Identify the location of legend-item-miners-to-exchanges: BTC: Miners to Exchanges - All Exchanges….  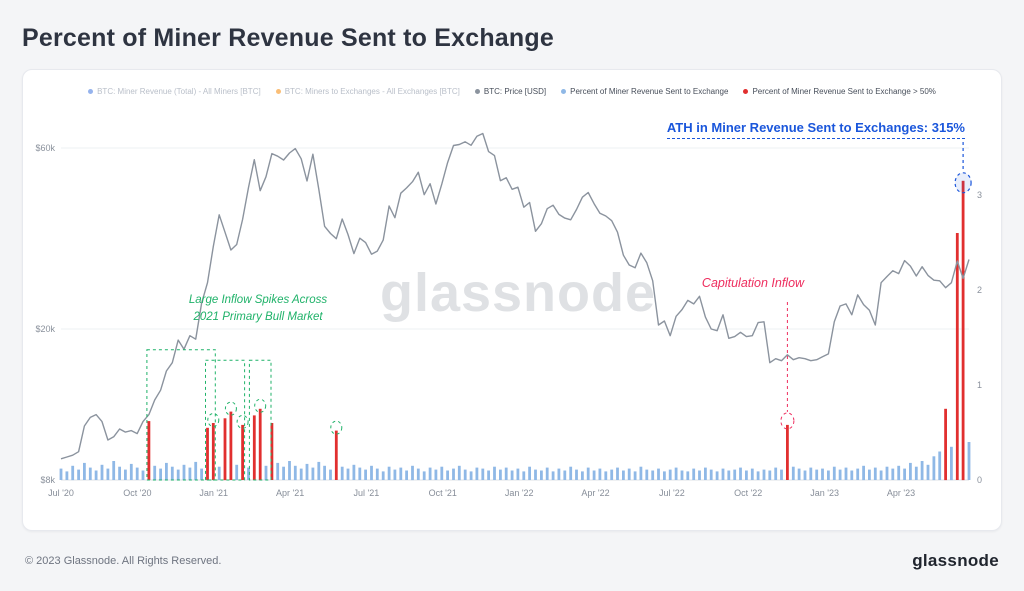
(367, 91).